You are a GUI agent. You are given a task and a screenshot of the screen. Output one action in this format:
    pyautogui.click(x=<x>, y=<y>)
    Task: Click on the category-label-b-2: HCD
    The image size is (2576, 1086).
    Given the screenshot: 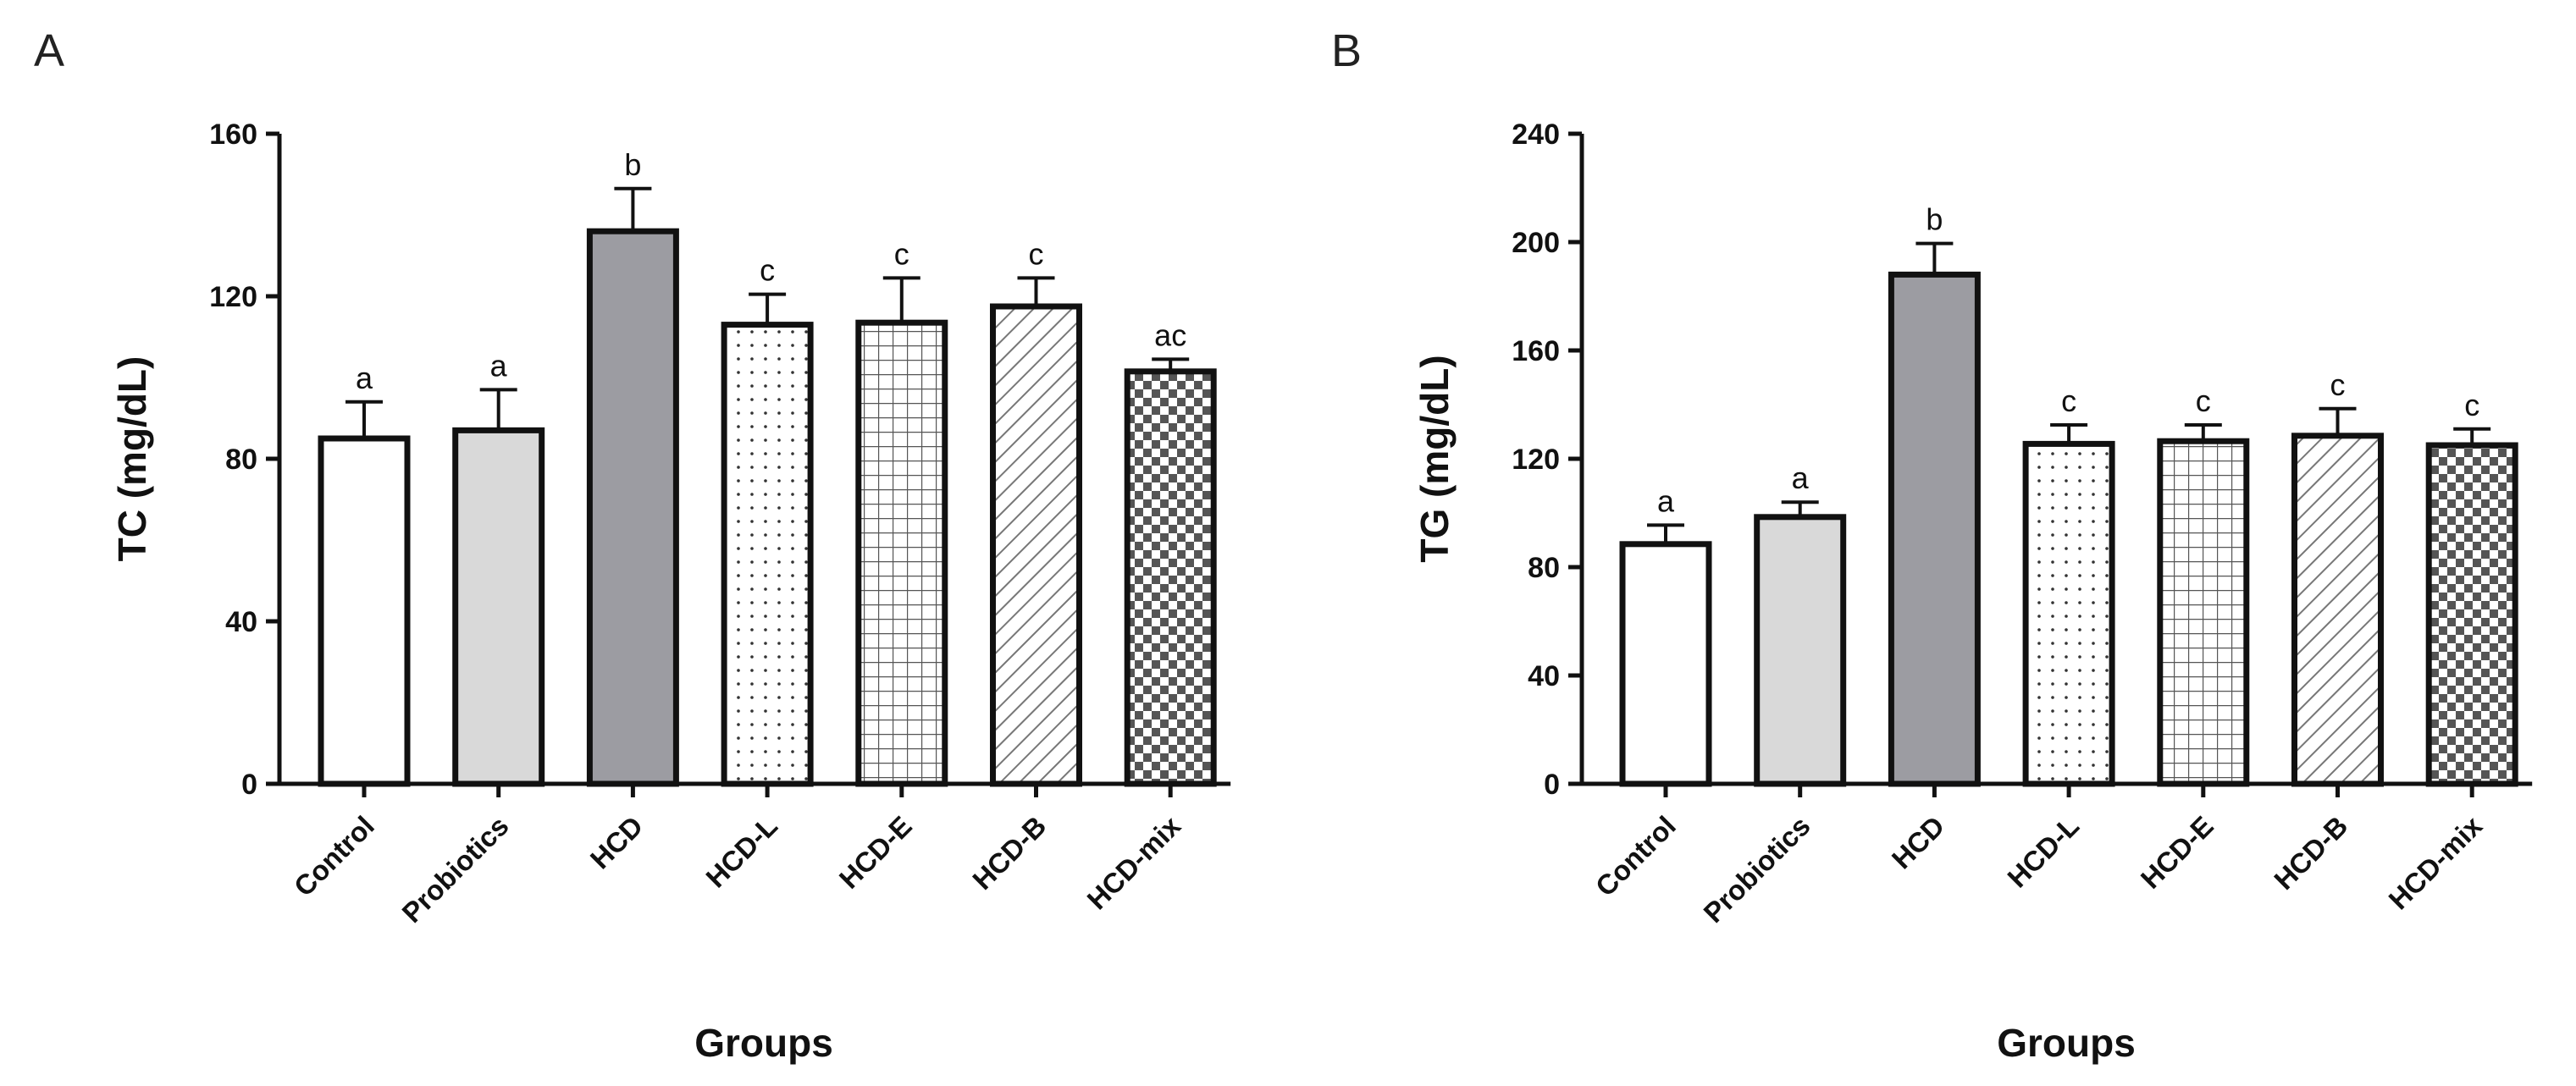 What is the action you would take?
    pyautogui.click(x=1919, y=842)
    